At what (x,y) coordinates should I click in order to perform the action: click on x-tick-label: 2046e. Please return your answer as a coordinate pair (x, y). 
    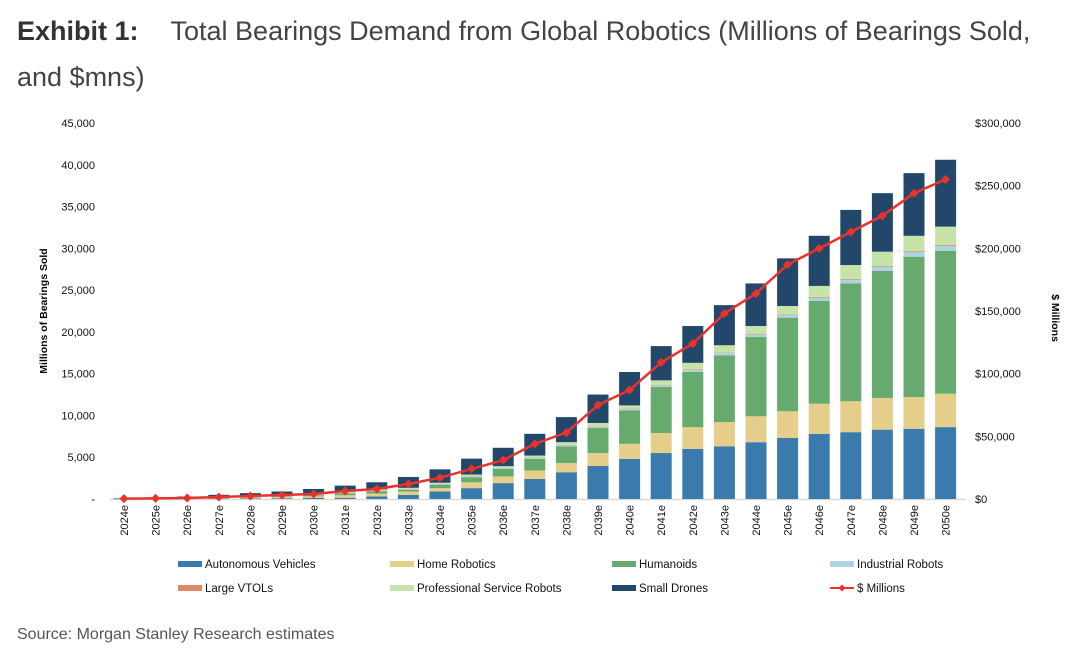
    Looking at the image, I should click on (820, 520).